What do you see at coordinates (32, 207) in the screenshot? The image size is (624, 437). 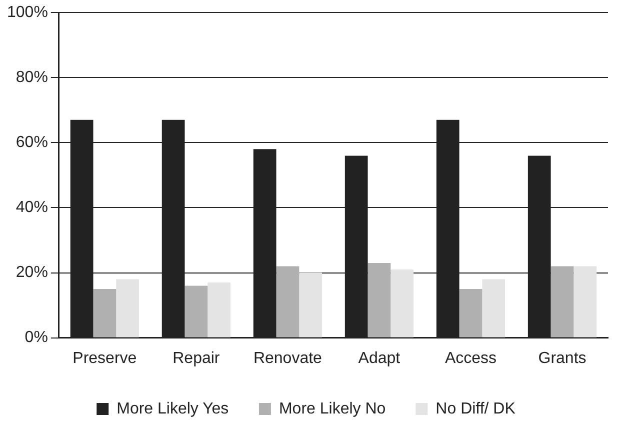 I see `y-tick-label: 40%` at bounding box center [32, 207].